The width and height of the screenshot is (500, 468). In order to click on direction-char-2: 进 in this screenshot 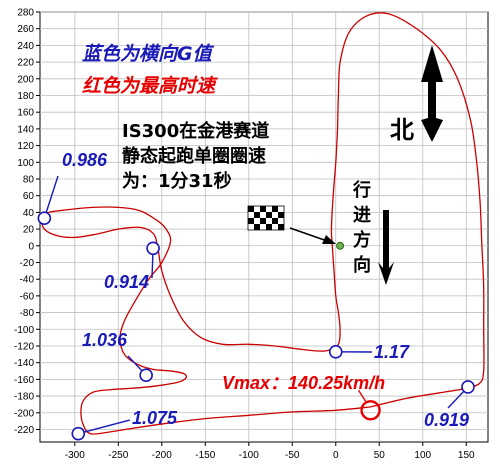, I will do `click(362, 215)`.